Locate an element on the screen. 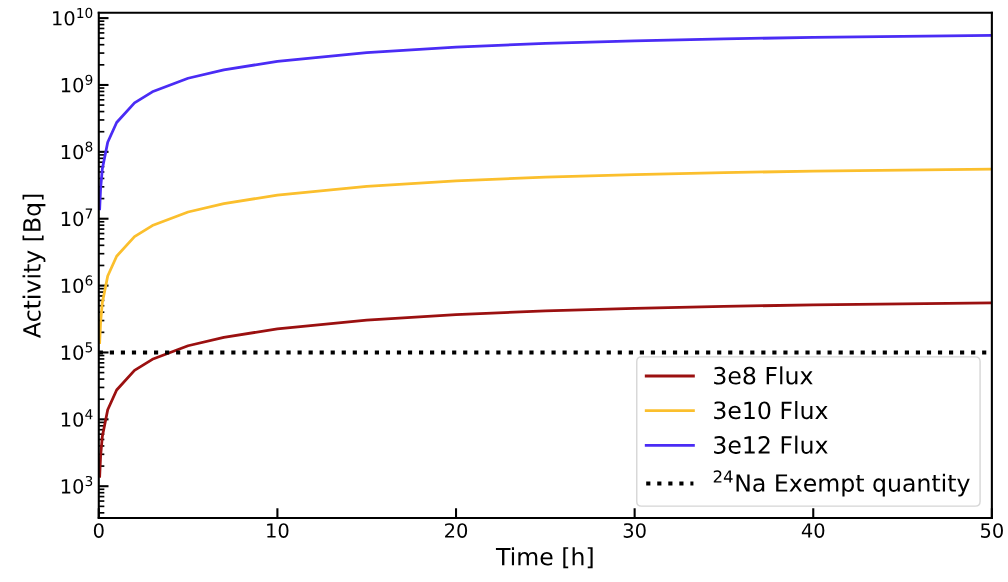 The width and height of the screenshot is (1008, 582). x-tick-label: 0 is located at coordinates (98, 530).